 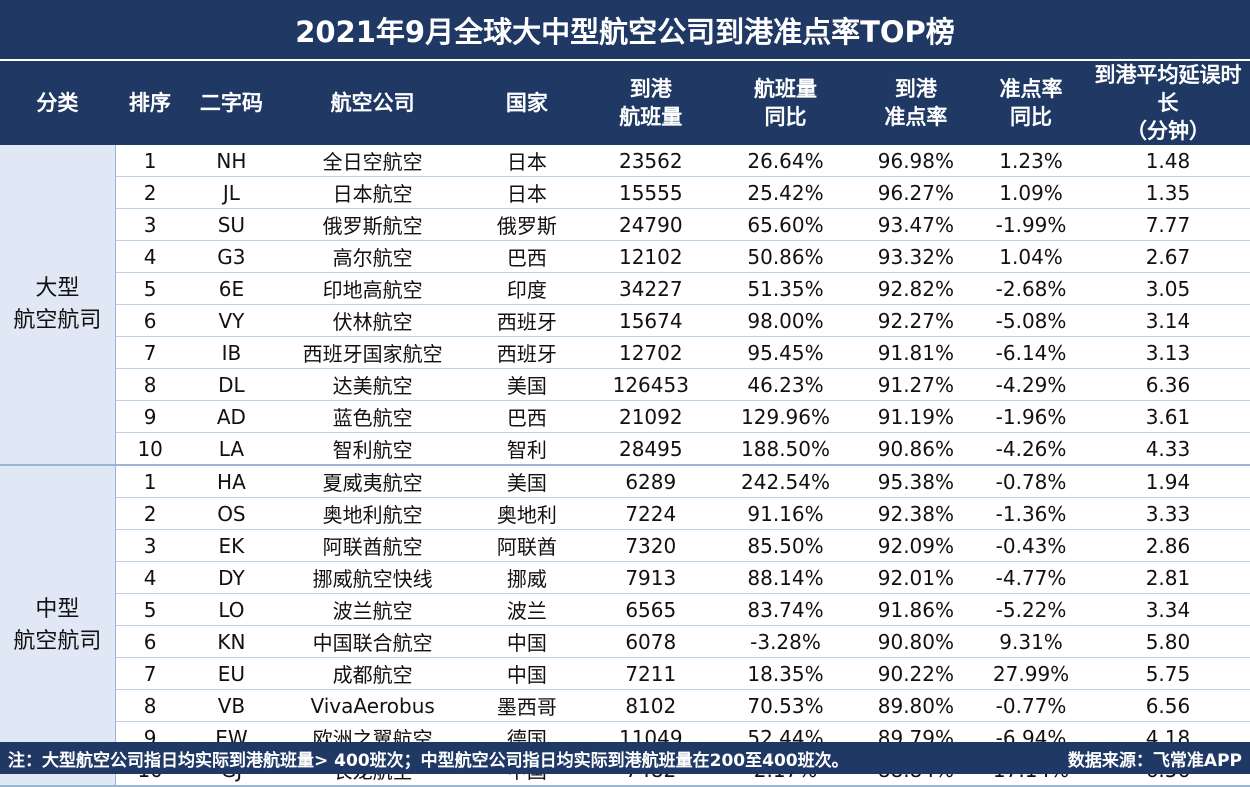 I want to click on cell-otp: 90.22%, so click(x=916, y=673).